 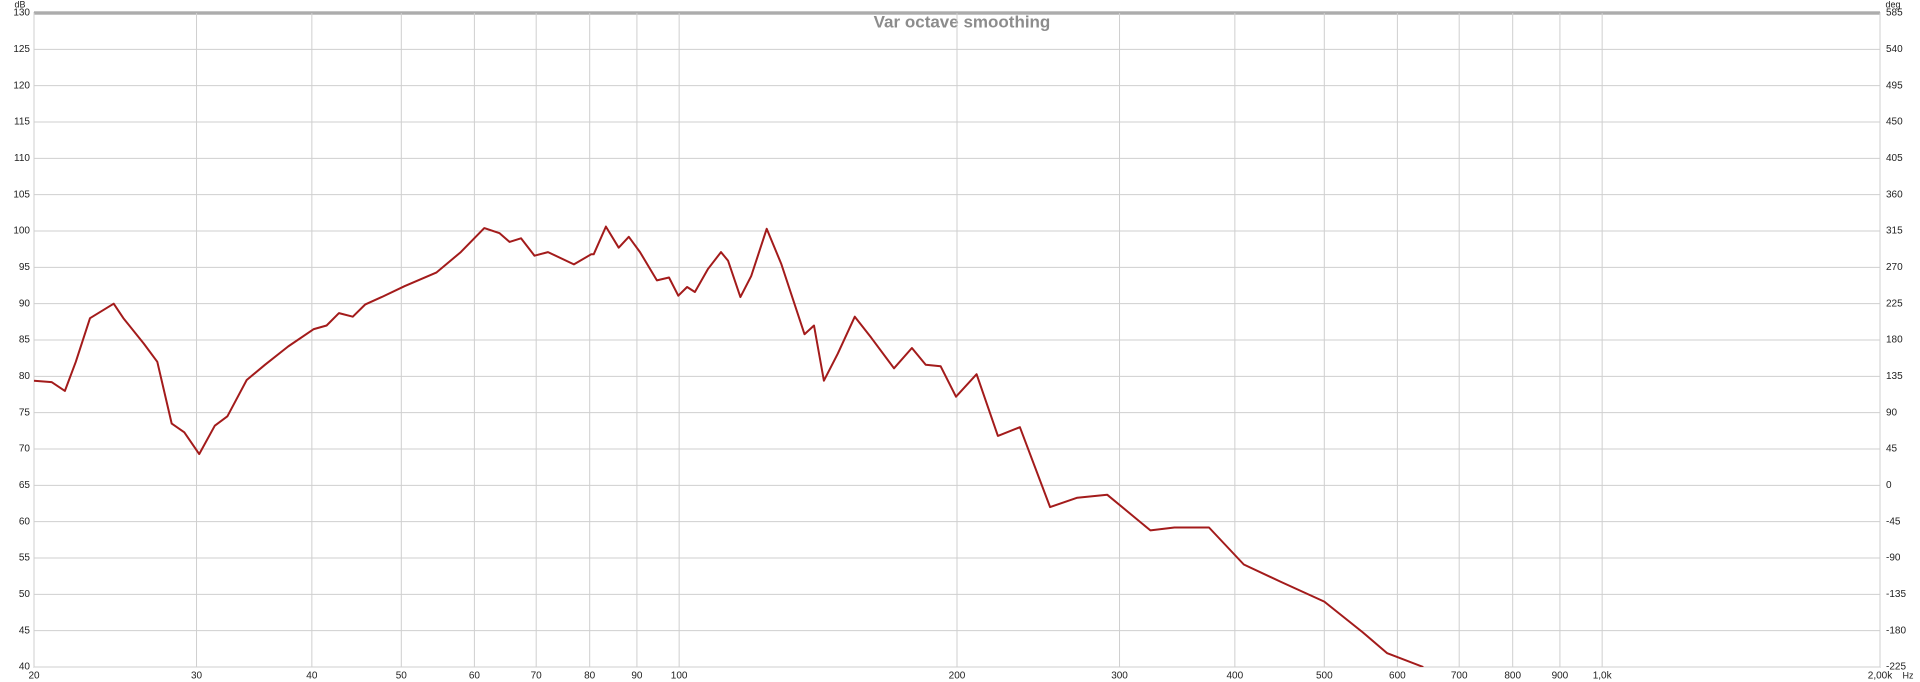 I want to click on y2-tick-label: -90, so click(x=1893, y=558).